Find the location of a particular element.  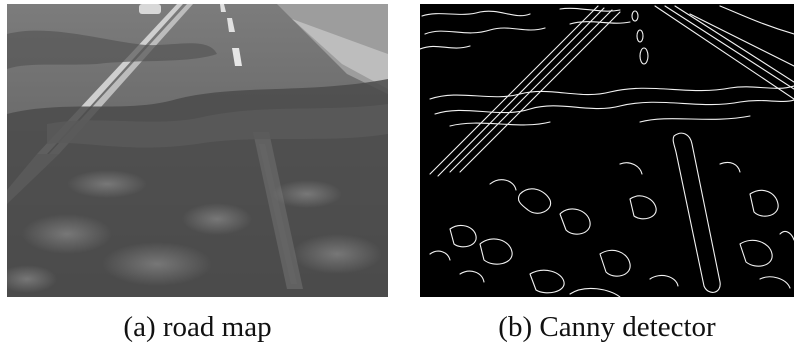

caption-road-map: (a) road map is located at coordinates (197, 327).